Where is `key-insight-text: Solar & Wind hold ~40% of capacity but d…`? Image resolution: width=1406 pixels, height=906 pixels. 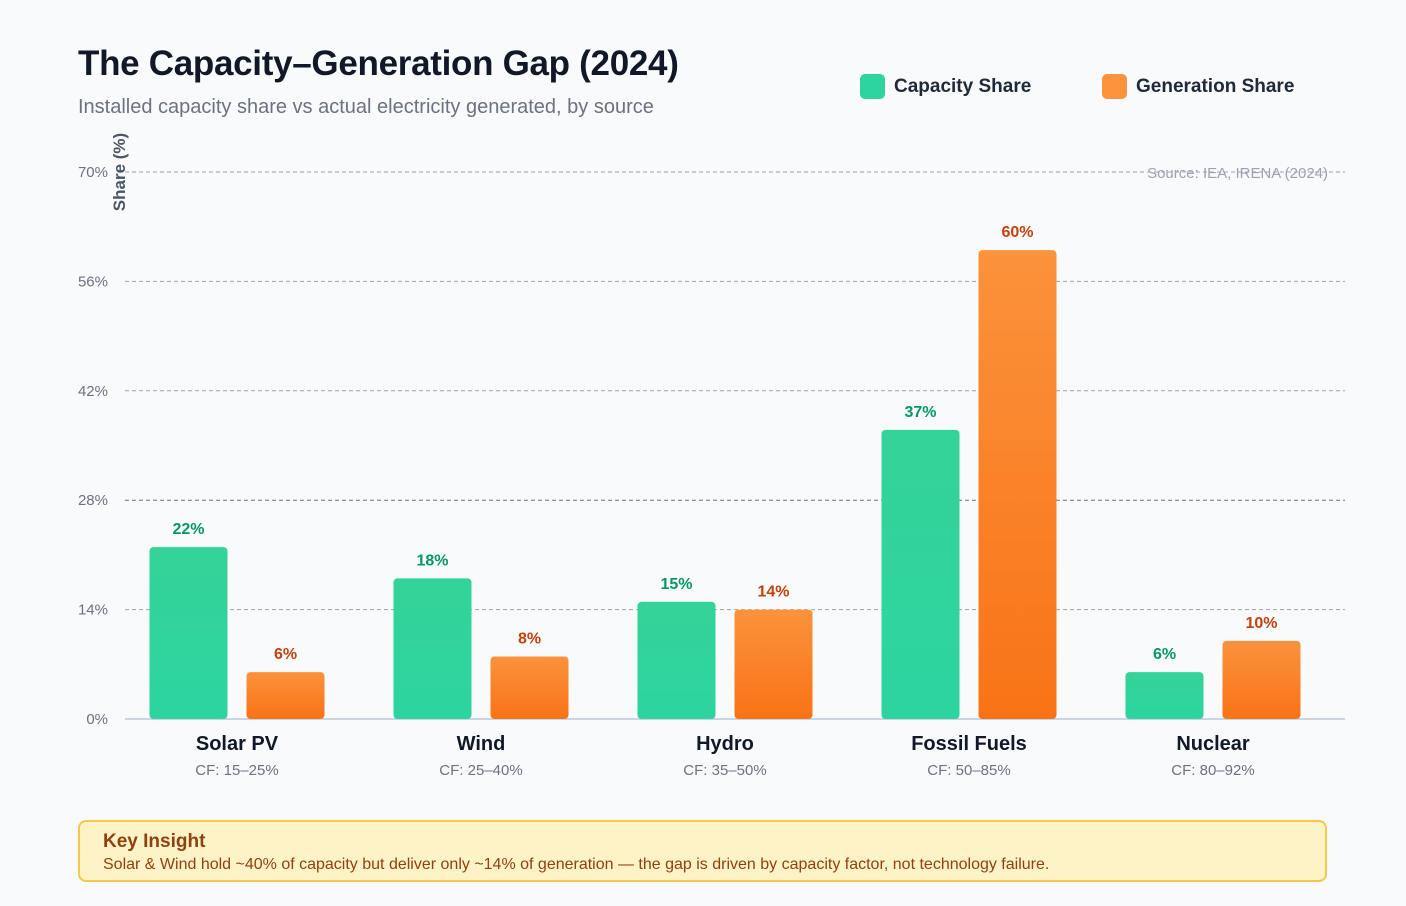 key-insight-text: Solar & Wind hold ~40% of capacity but d… is located at coordinates (576, 864).